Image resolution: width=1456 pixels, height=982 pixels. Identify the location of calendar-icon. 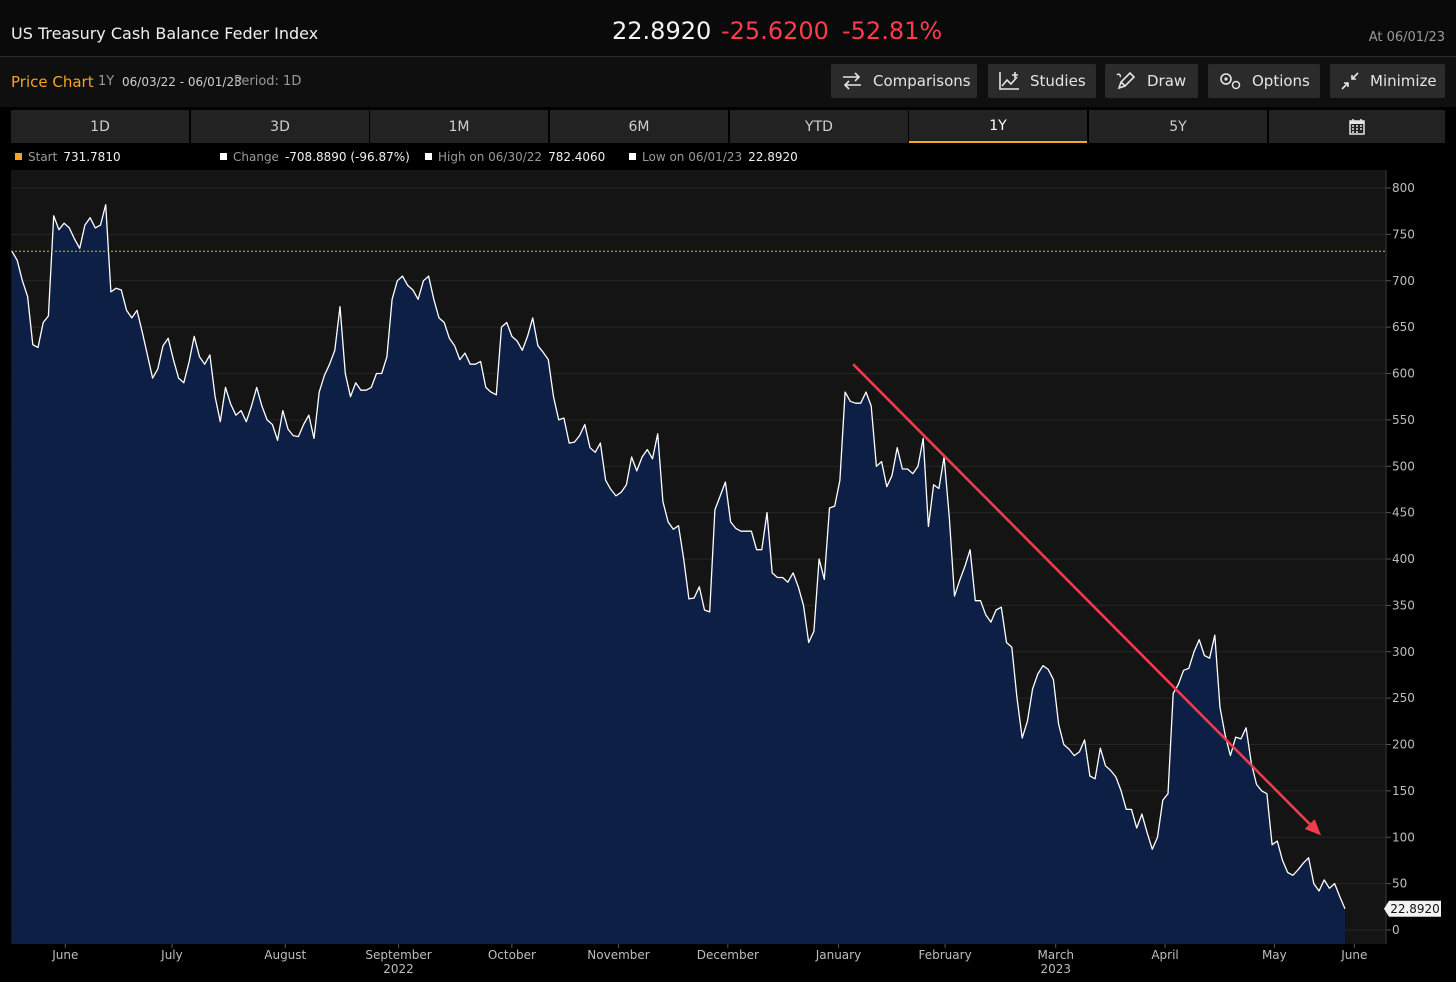
(1357, 127).